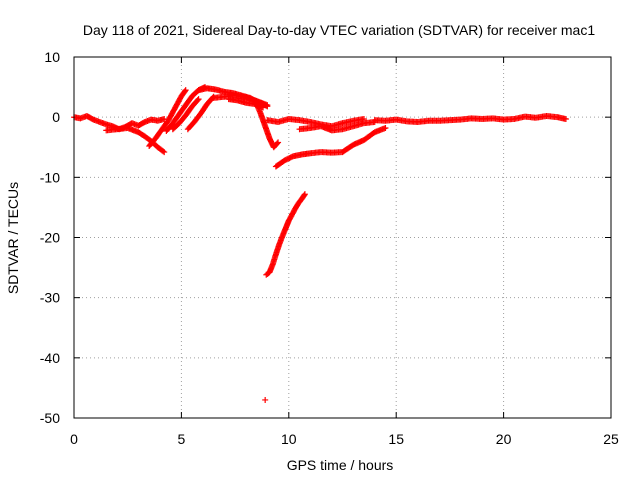 This screenshot has width=640, height=480. I want to click on x-tick-label: 5, so click(182, 439).